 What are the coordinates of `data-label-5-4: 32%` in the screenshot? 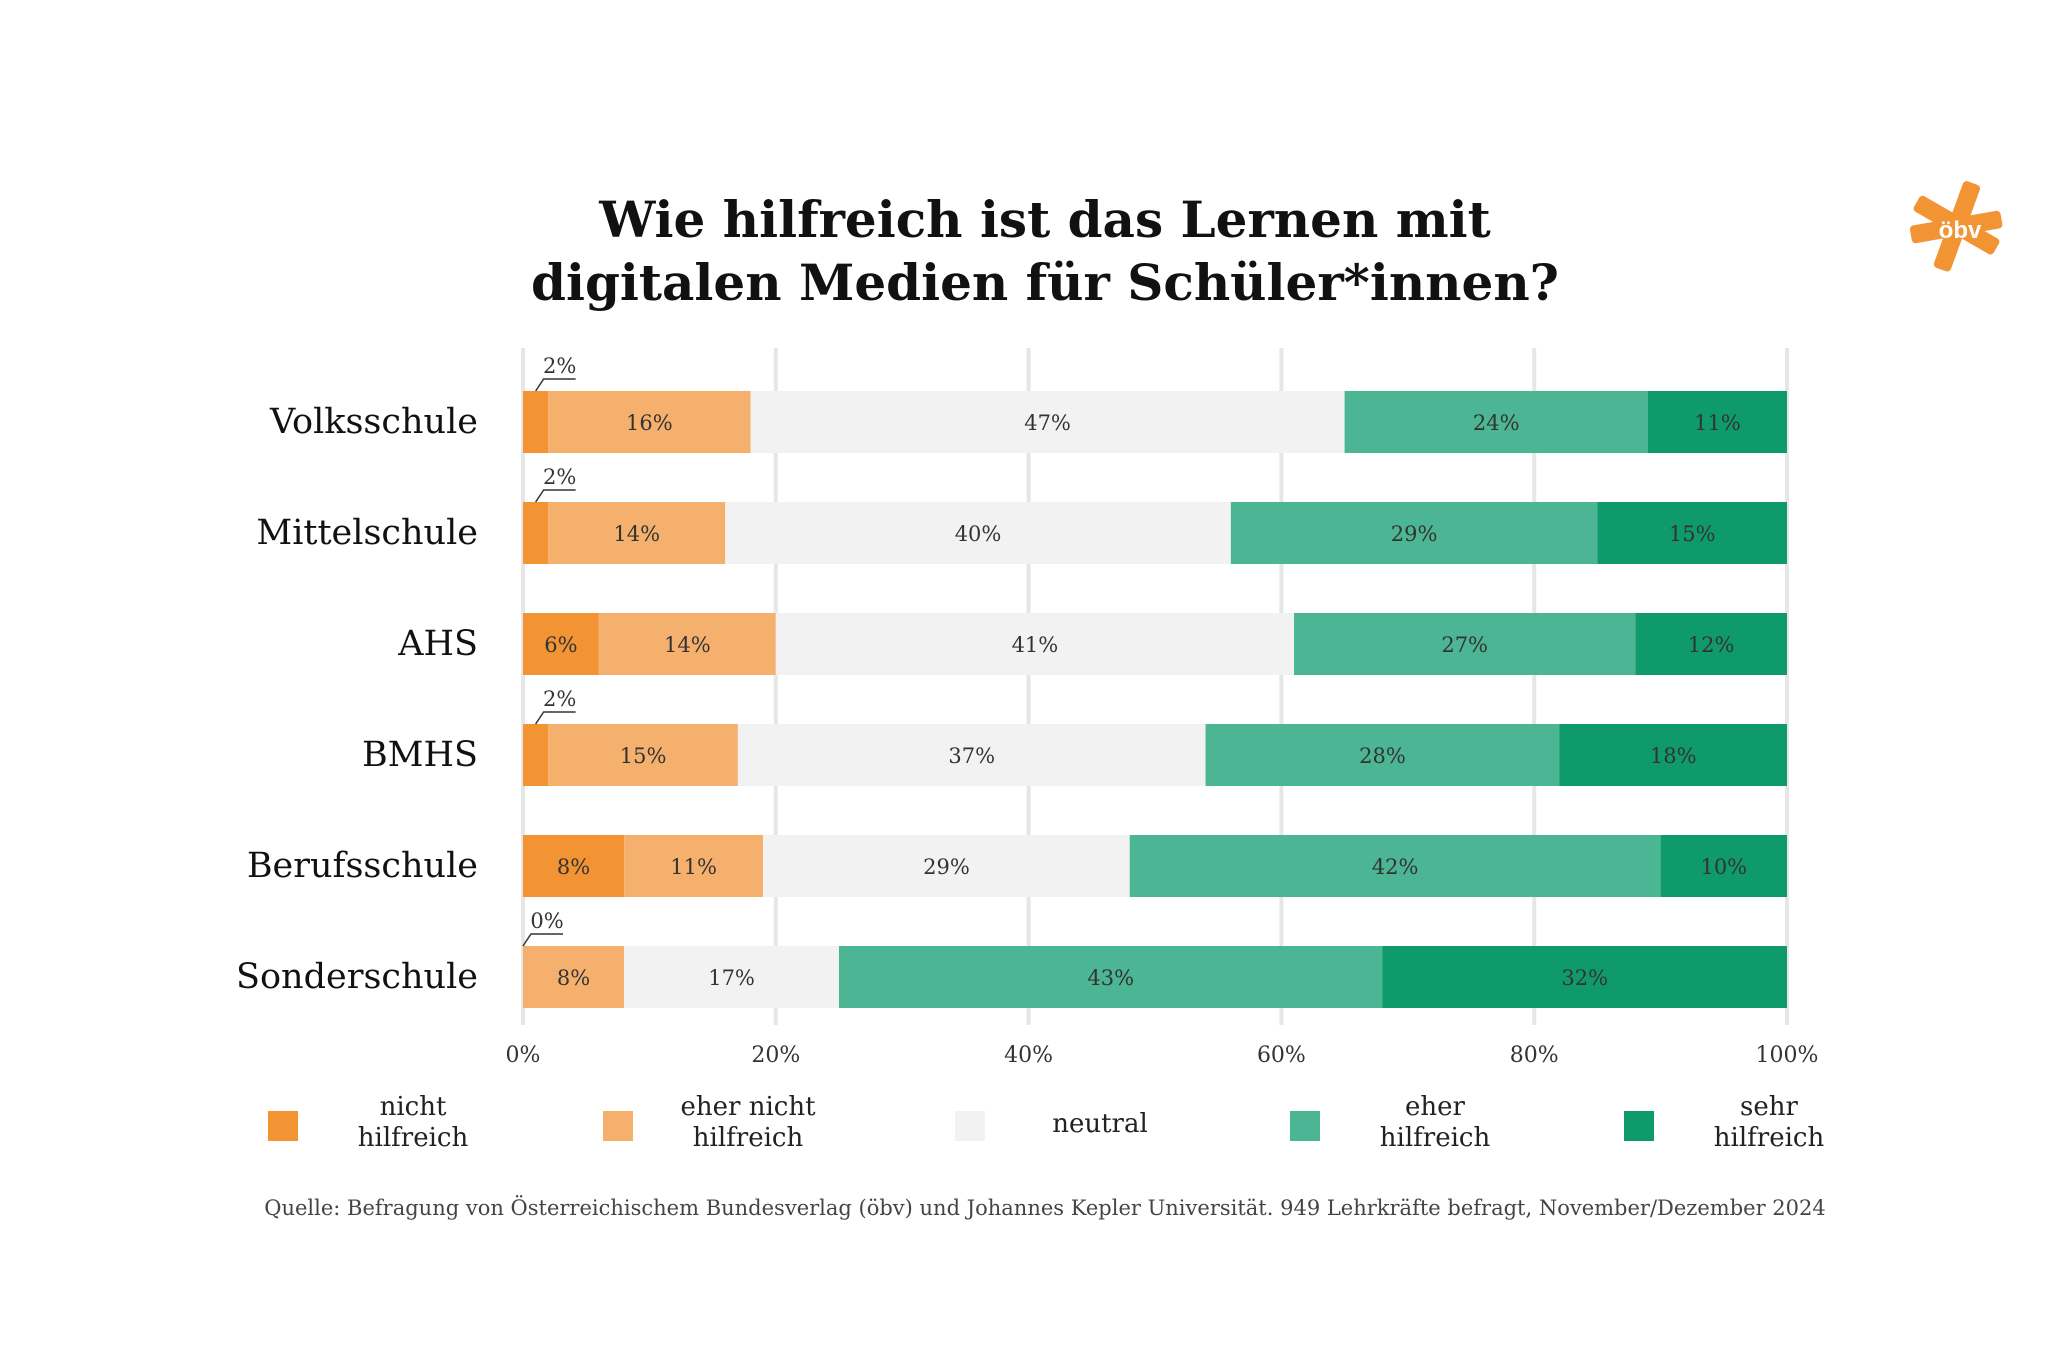 It's located at (1584, 978).